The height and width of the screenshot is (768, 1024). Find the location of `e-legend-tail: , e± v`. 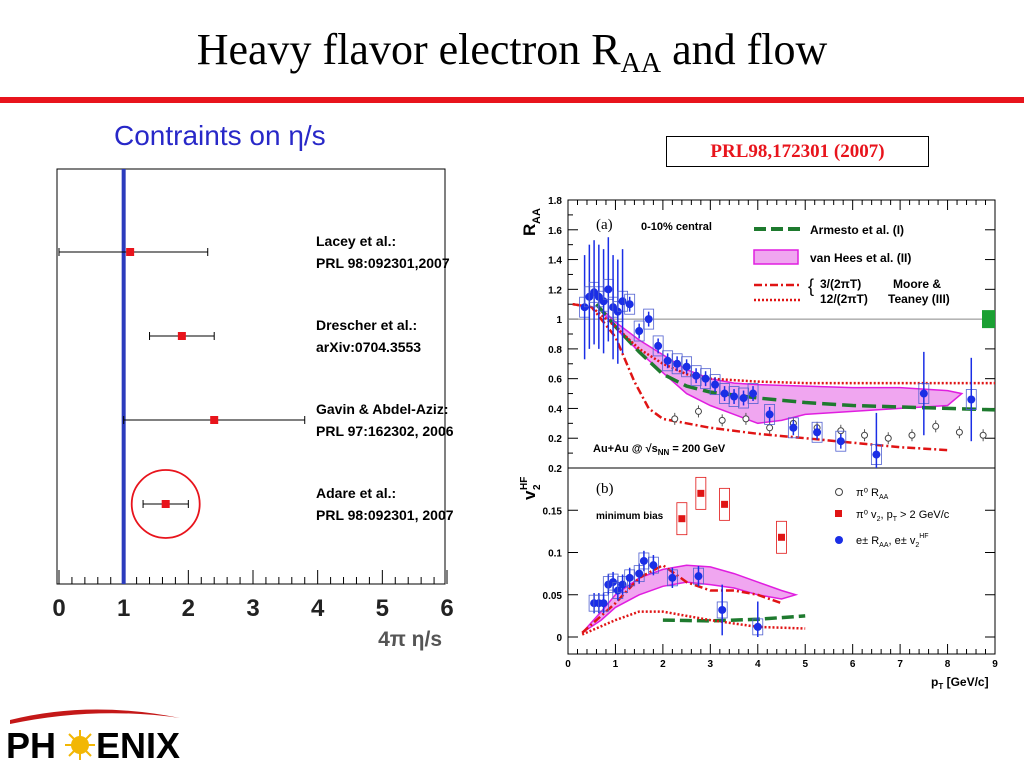

e-legend-tail: , e± v is located at coordinates (902, 541).